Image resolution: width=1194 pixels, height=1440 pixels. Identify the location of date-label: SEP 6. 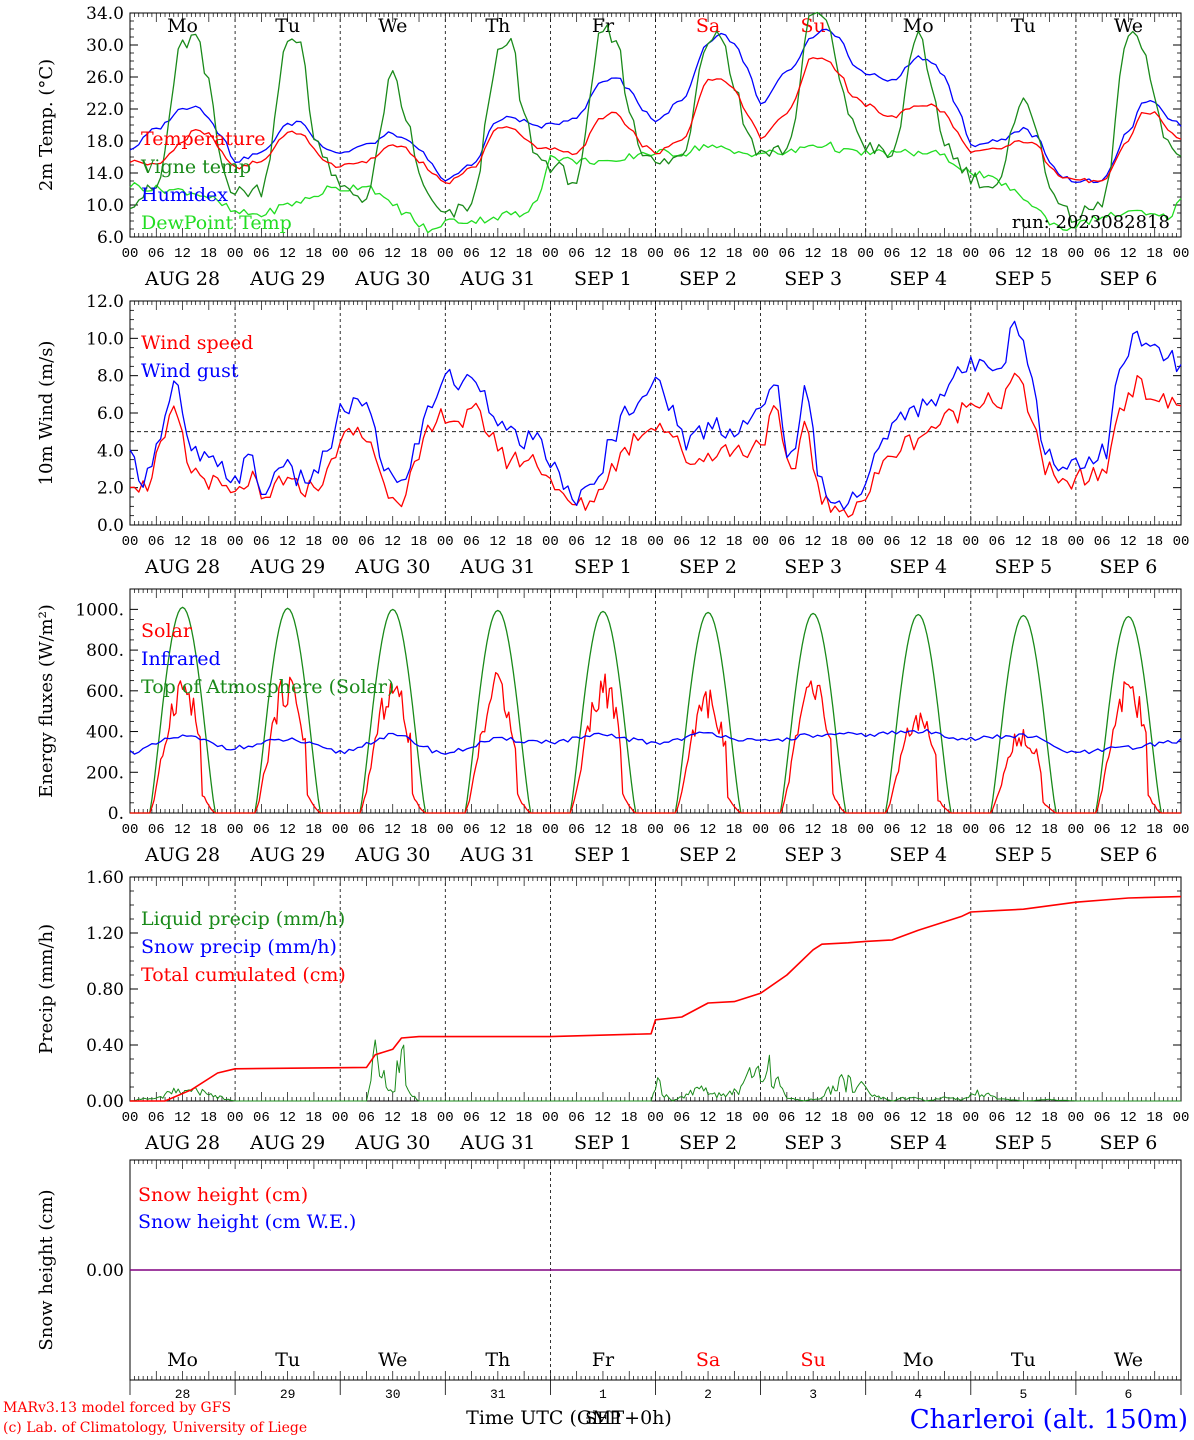
(1129, 1143).